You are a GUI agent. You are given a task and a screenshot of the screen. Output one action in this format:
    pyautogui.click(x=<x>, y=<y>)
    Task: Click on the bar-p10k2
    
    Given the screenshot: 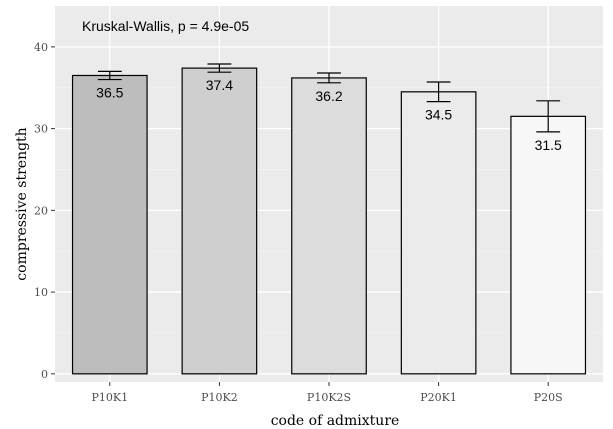 What is the action you would take?
    pyautogui.click(x=219, y=221)
    